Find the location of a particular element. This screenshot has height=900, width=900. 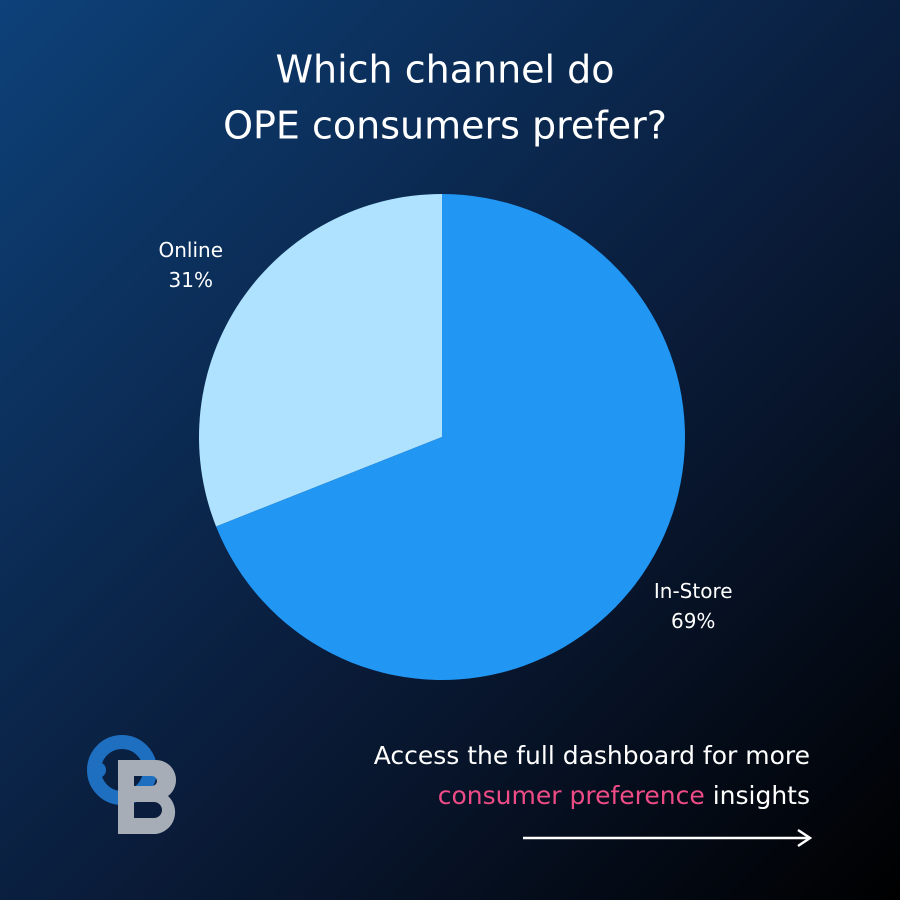

arrow-head is located at coordinates (805, 838).